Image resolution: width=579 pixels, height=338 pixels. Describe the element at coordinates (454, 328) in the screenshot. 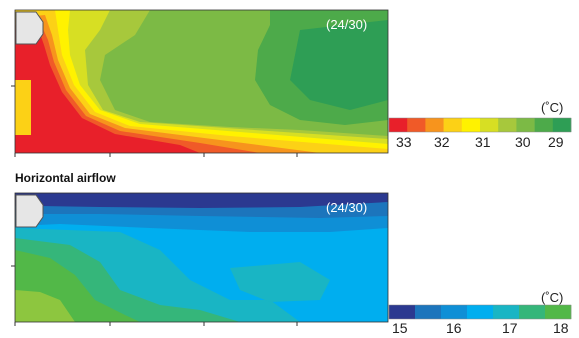

I see `bottom-legend-tick: 16` at that location.